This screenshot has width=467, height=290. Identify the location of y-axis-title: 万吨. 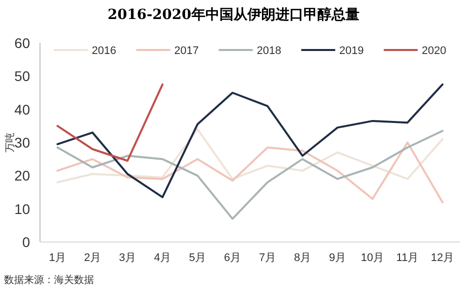
(10, 142).